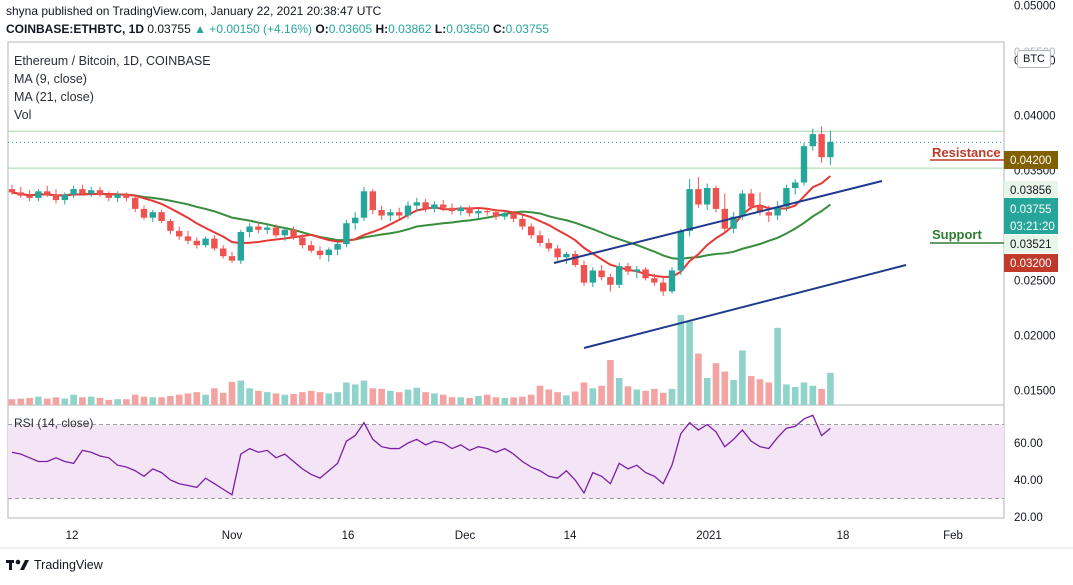 The image size is (1073, 585). What do you see at coordinates (966, 152) in the screenshot?
I see `resistance-label: Resistance` at bounding box center [966, 152].